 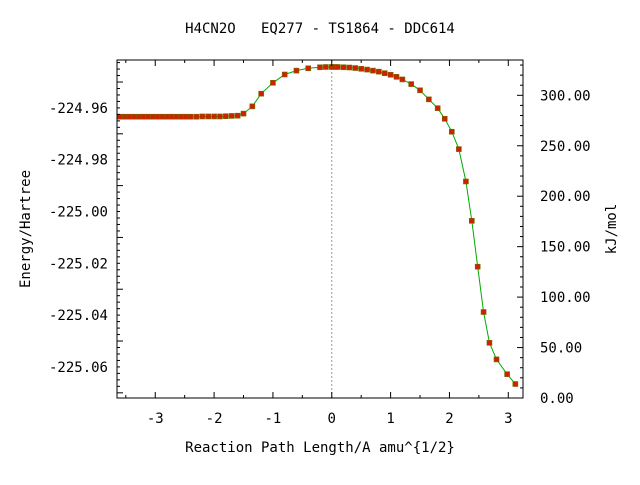 I want to click on y2-axis-label: kJ/mol, so click(x=612, y=229).